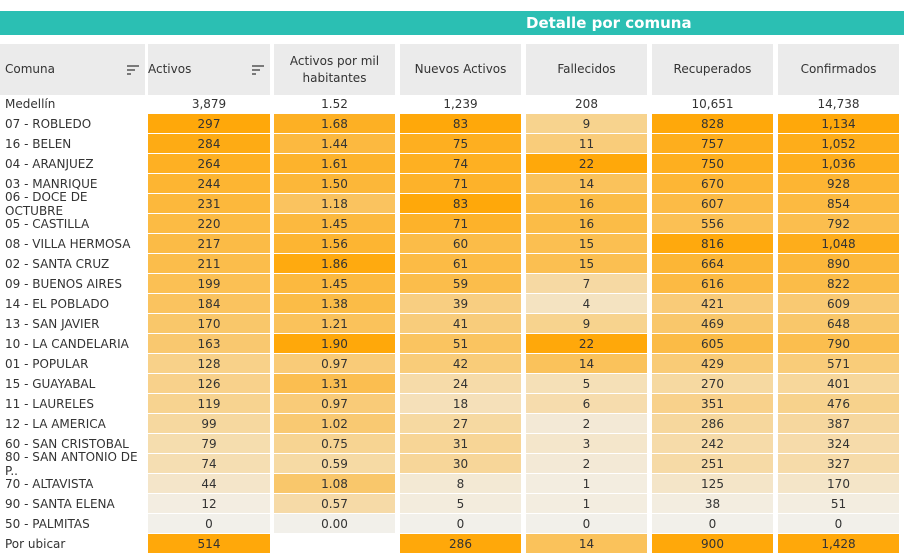 Image resolution: width=904 pixels, height=558 pixels. What do you see at coordinates (209, 543) in the screenshot?
I see `heat-cell: 514` at bounding box center [209, 543].